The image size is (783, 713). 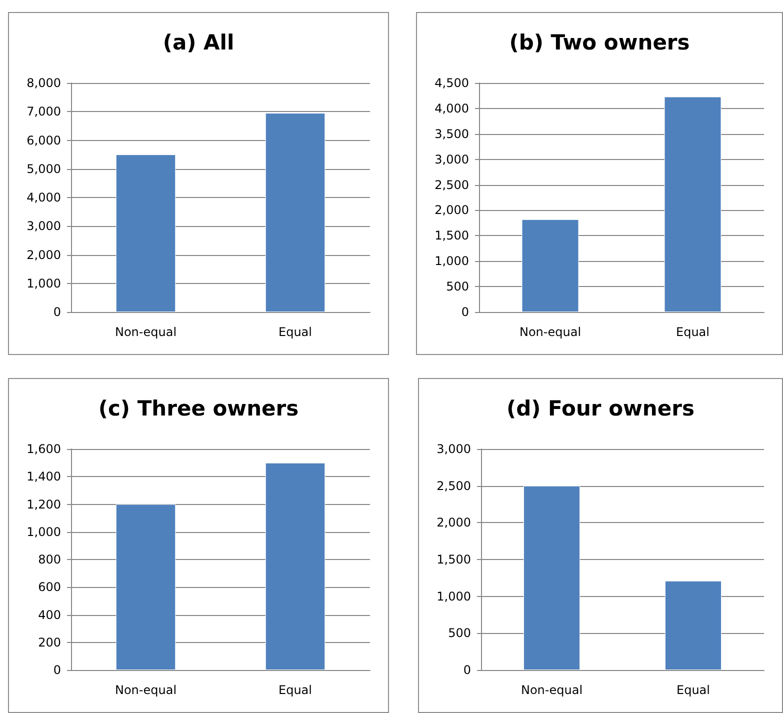 What do you see at coordinates (451, 133) in the screenshot?
I see `y-tick-label: 3,500` at bounding box center [451, 133].